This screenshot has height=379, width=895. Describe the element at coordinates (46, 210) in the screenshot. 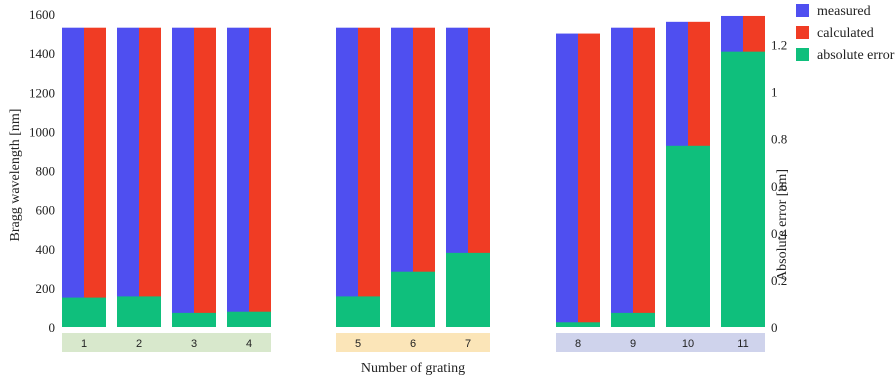

I see `y-tick-left-600: 600` at that location.